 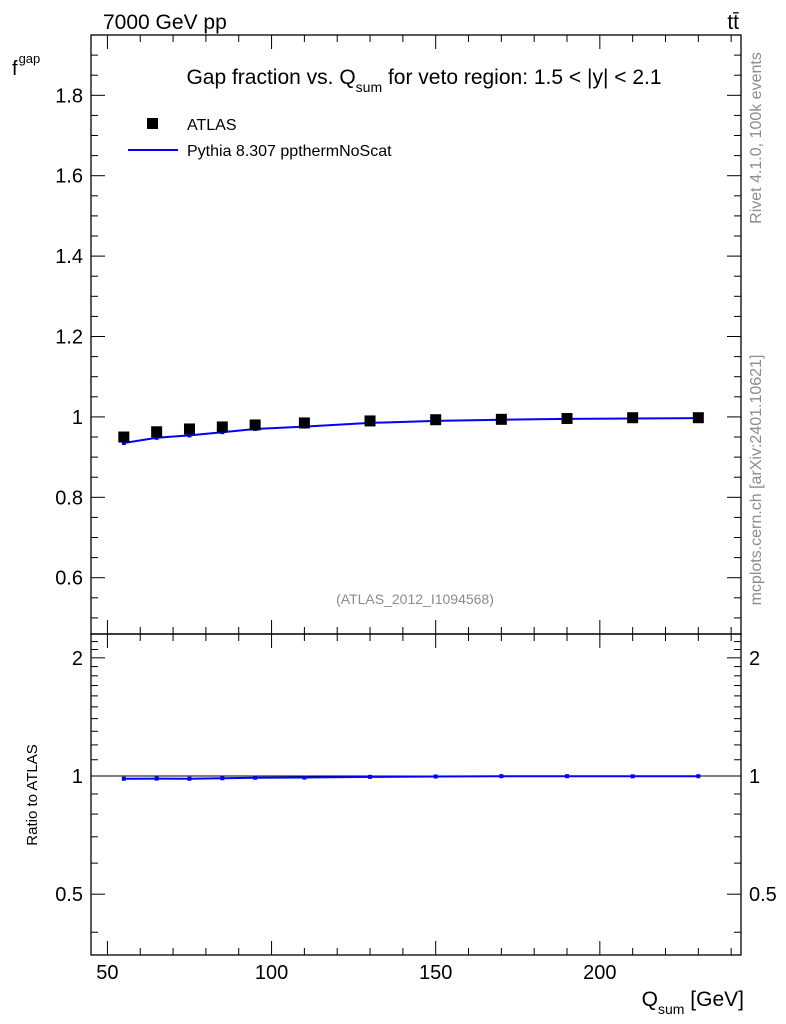 I want to click on x-label-sub: sum, so click(x=671, y=1009).